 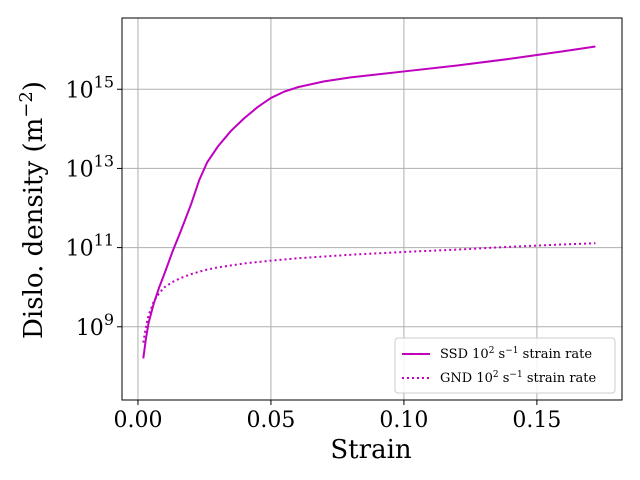 I want to click on y-axis-label-close: ), so click(x=34, y=86).